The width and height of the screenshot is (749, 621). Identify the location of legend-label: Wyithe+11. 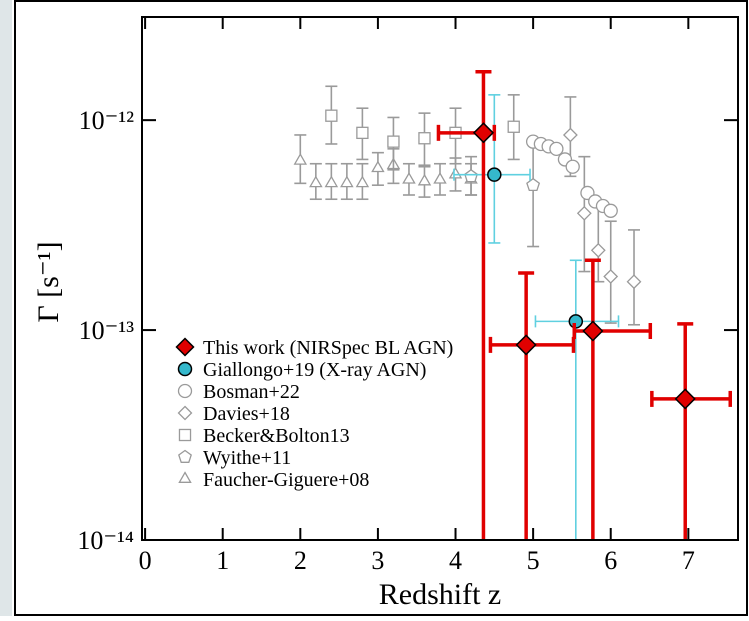
(247, 458).